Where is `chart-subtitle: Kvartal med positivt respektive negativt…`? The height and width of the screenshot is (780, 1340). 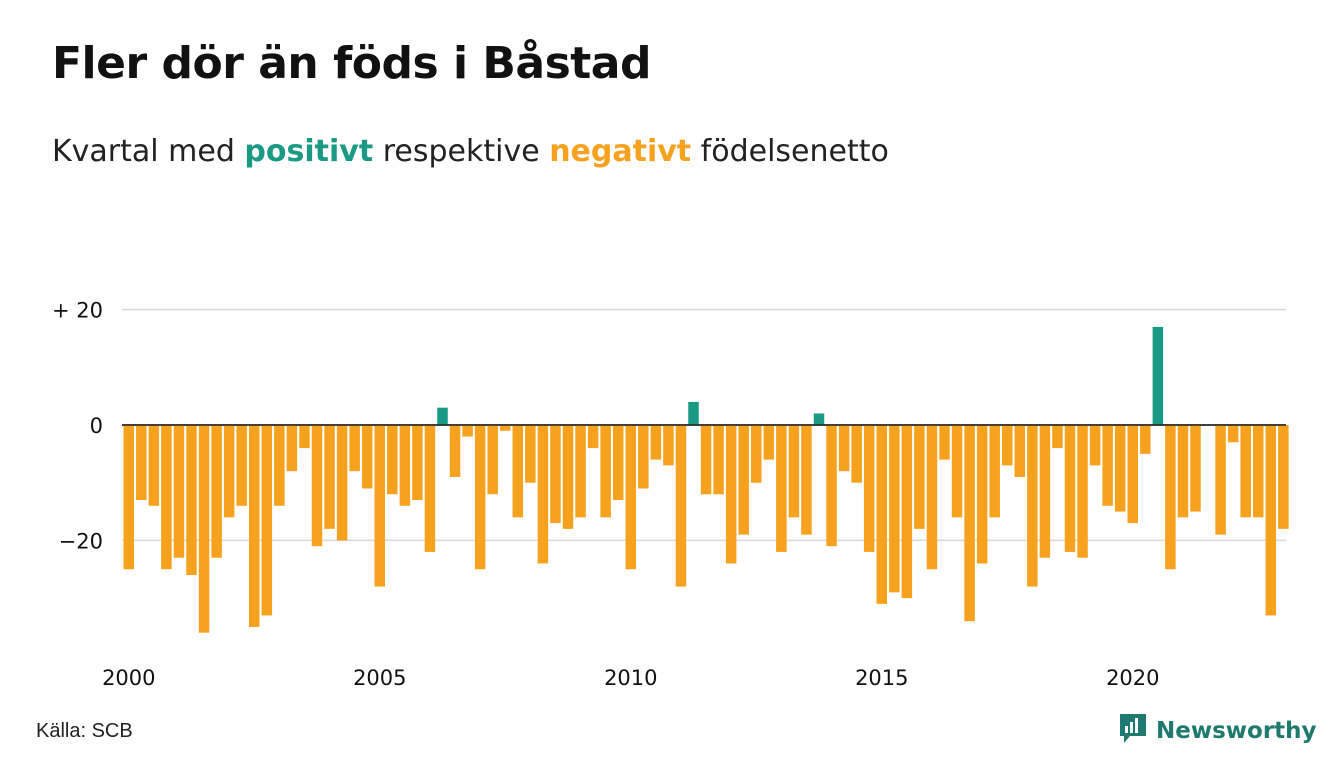
chart-subtitle: Kvartal med positivt respektive negativt… is located at coordinates (470, 151).